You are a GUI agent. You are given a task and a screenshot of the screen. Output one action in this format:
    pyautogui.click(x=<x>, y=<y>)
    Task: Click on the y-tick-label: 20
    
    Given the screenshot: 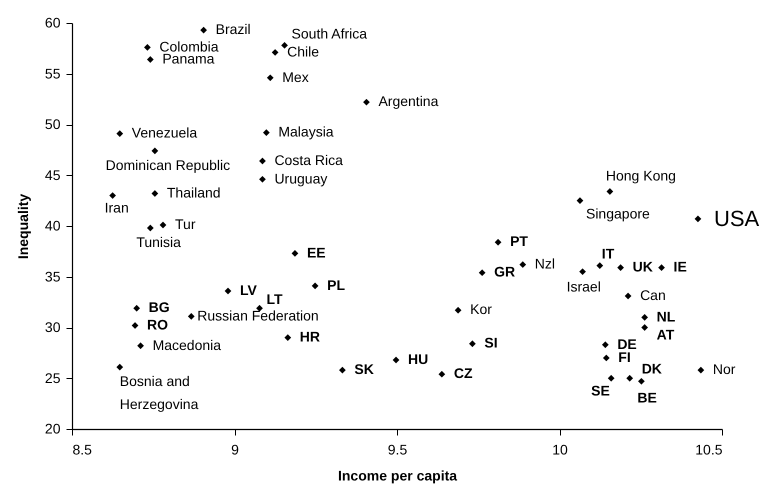 What is the action you would take?
    pyautogui.click(x=52, y=428)
    